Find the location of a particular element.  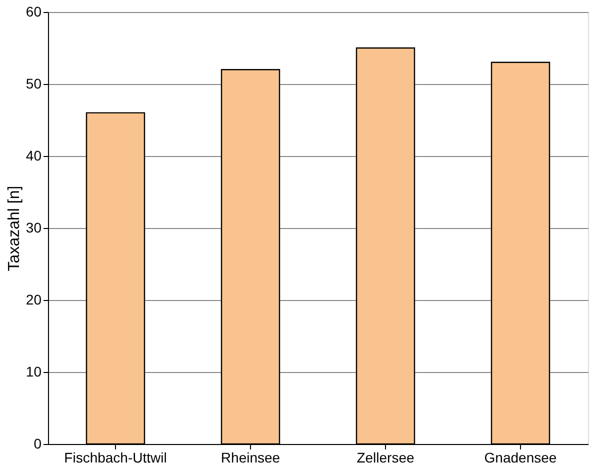

x-tick-label: Zellersee is located at coordinates (385, 458).